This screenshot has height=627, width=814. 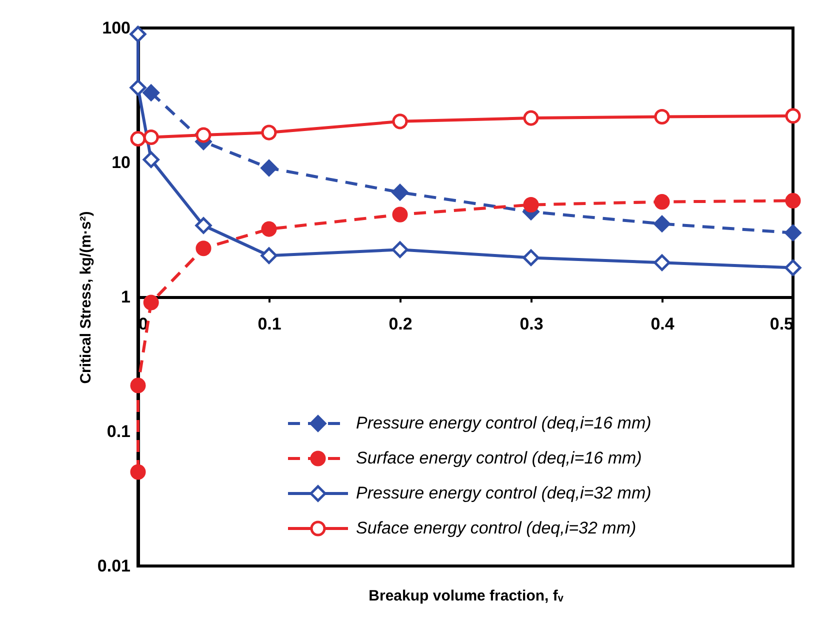 I want to click on legend-label: Pressure energy control (deq,i=16 mm), so click(x=504, y=423).